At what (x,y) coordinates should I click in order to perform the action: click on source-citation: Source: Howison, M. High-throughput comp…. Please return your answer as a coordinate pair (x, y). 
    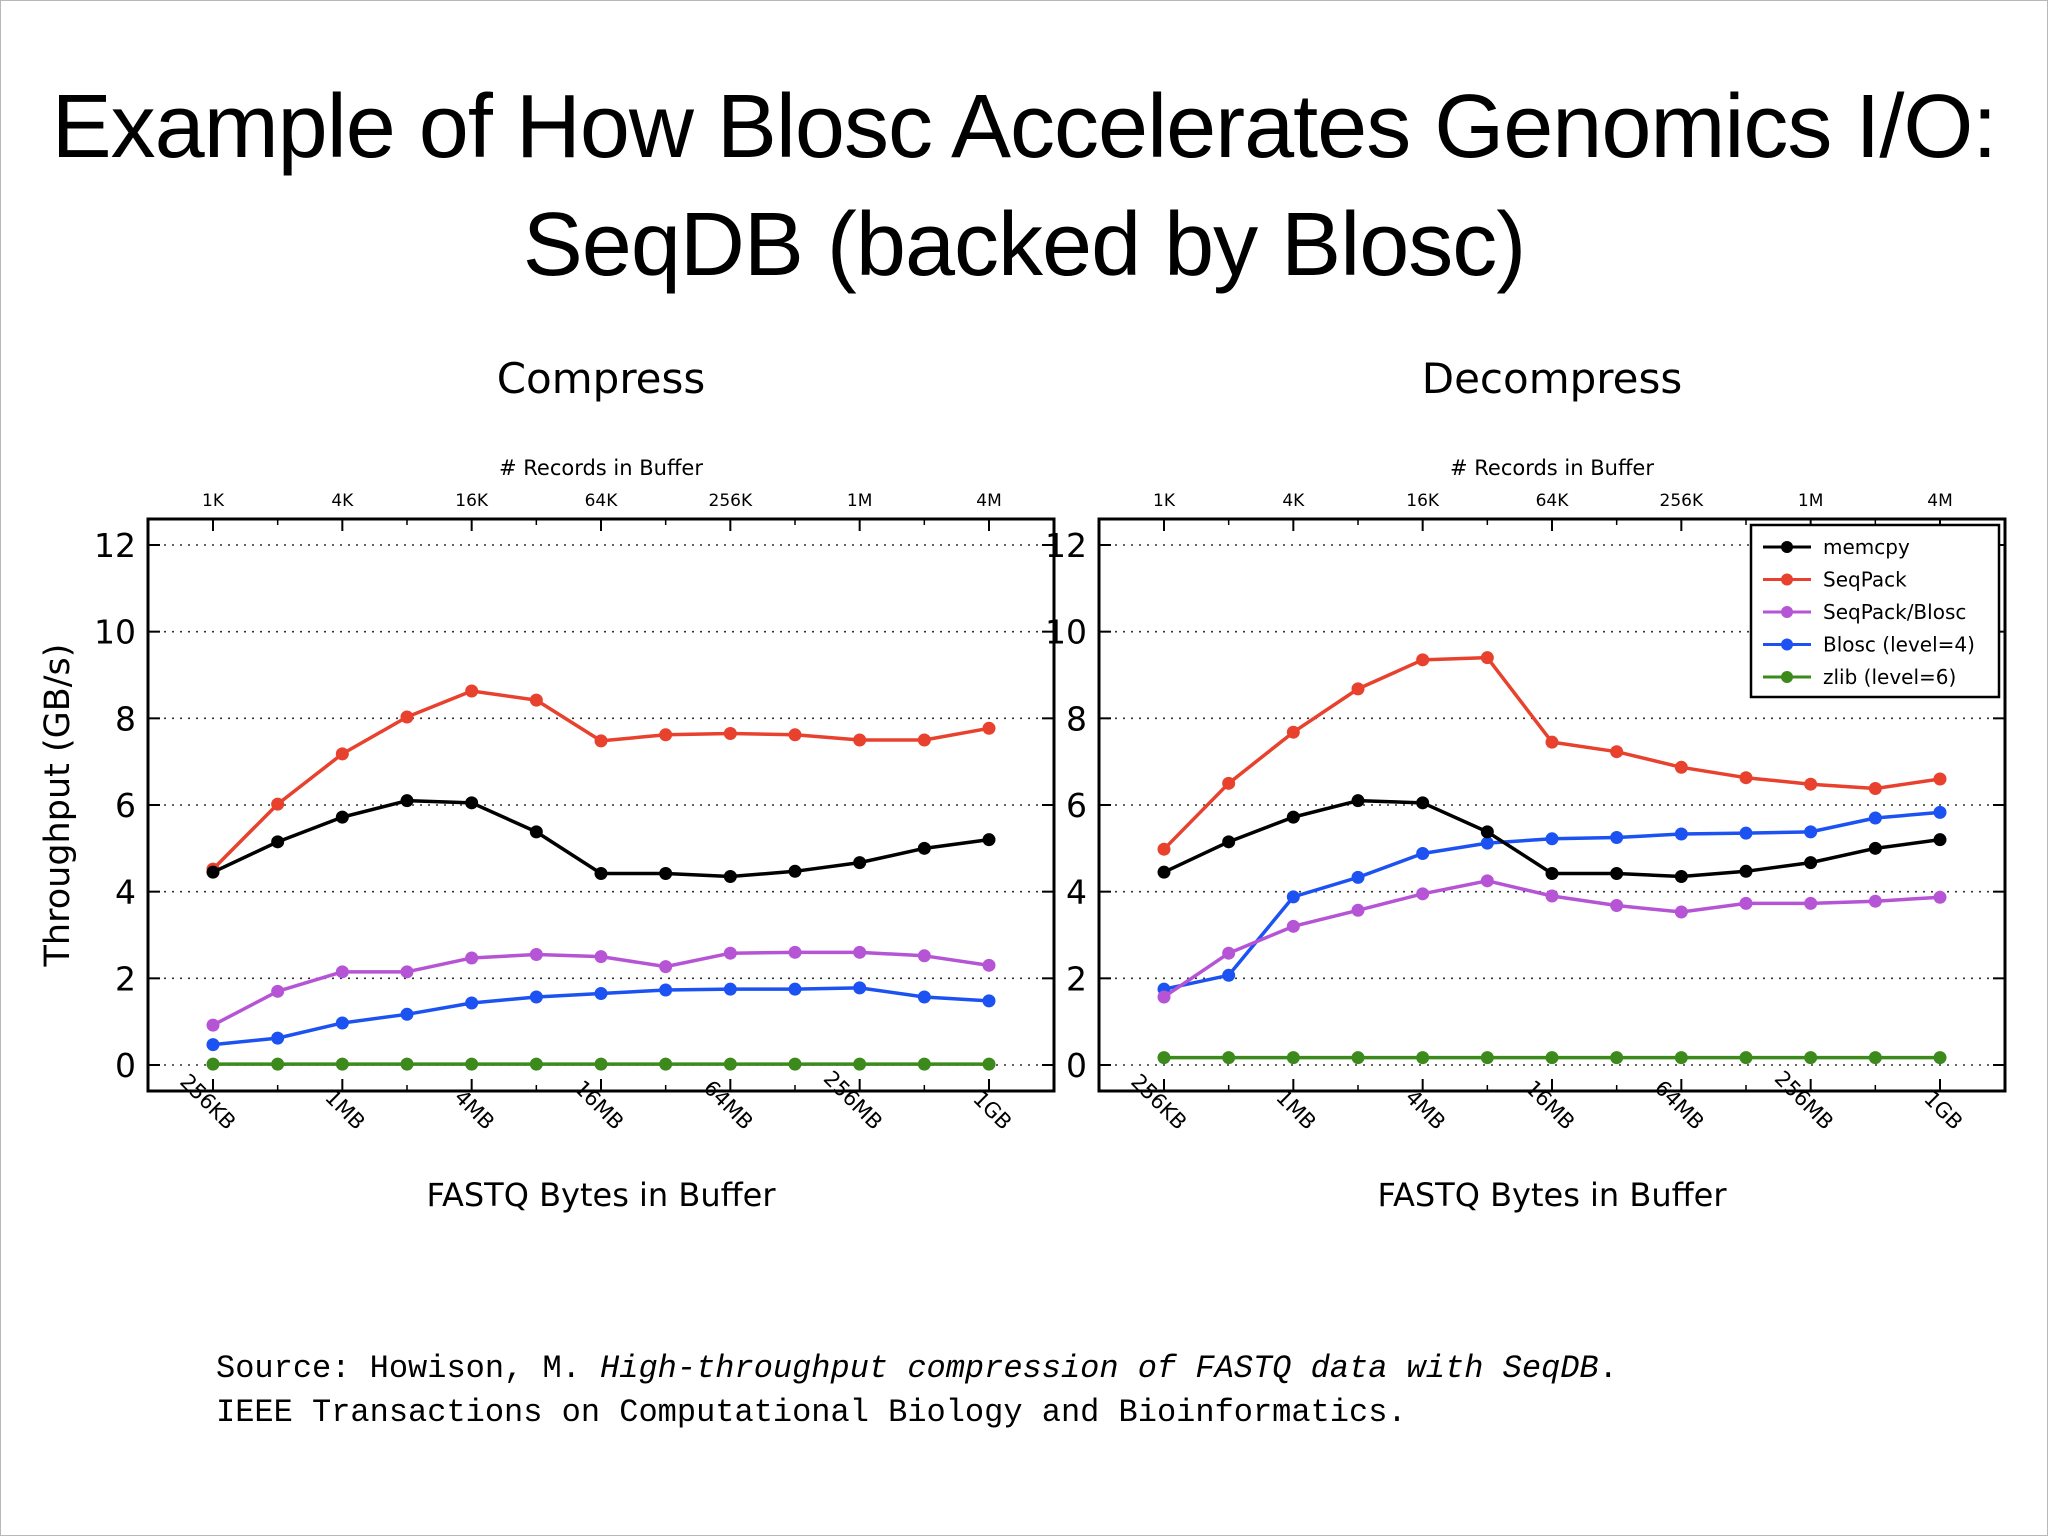
    Looking at the image, I should click on (917, 1391).